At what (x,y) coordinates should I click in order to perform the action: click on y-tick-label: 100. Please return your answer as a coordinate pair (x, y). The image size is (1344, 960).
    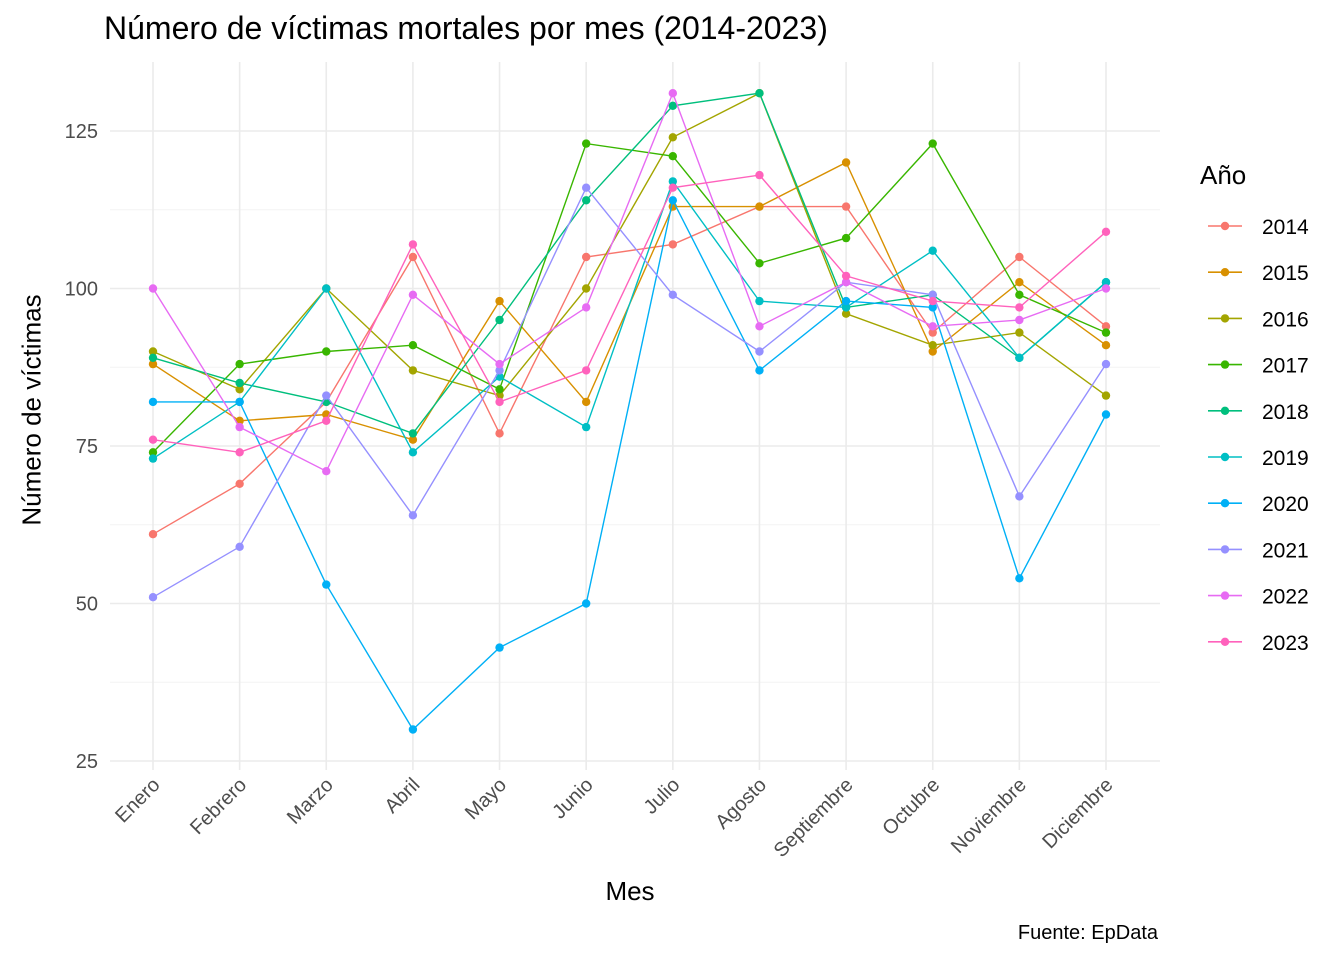
    Looking at the image, I should click on (81, 290).